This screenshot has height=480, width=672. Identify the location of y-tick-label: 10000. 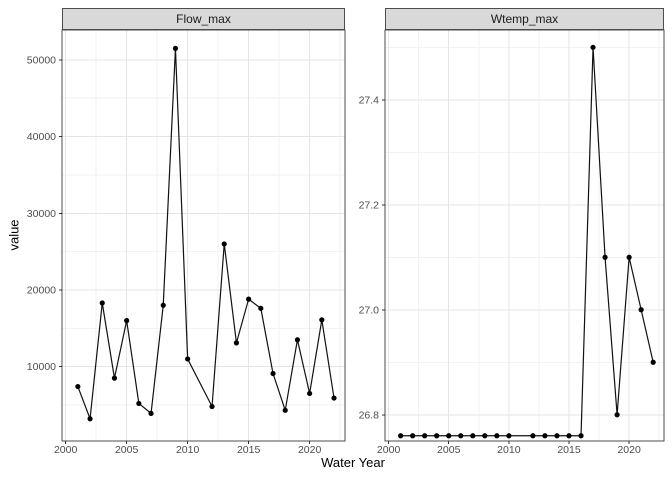
(41, 367).